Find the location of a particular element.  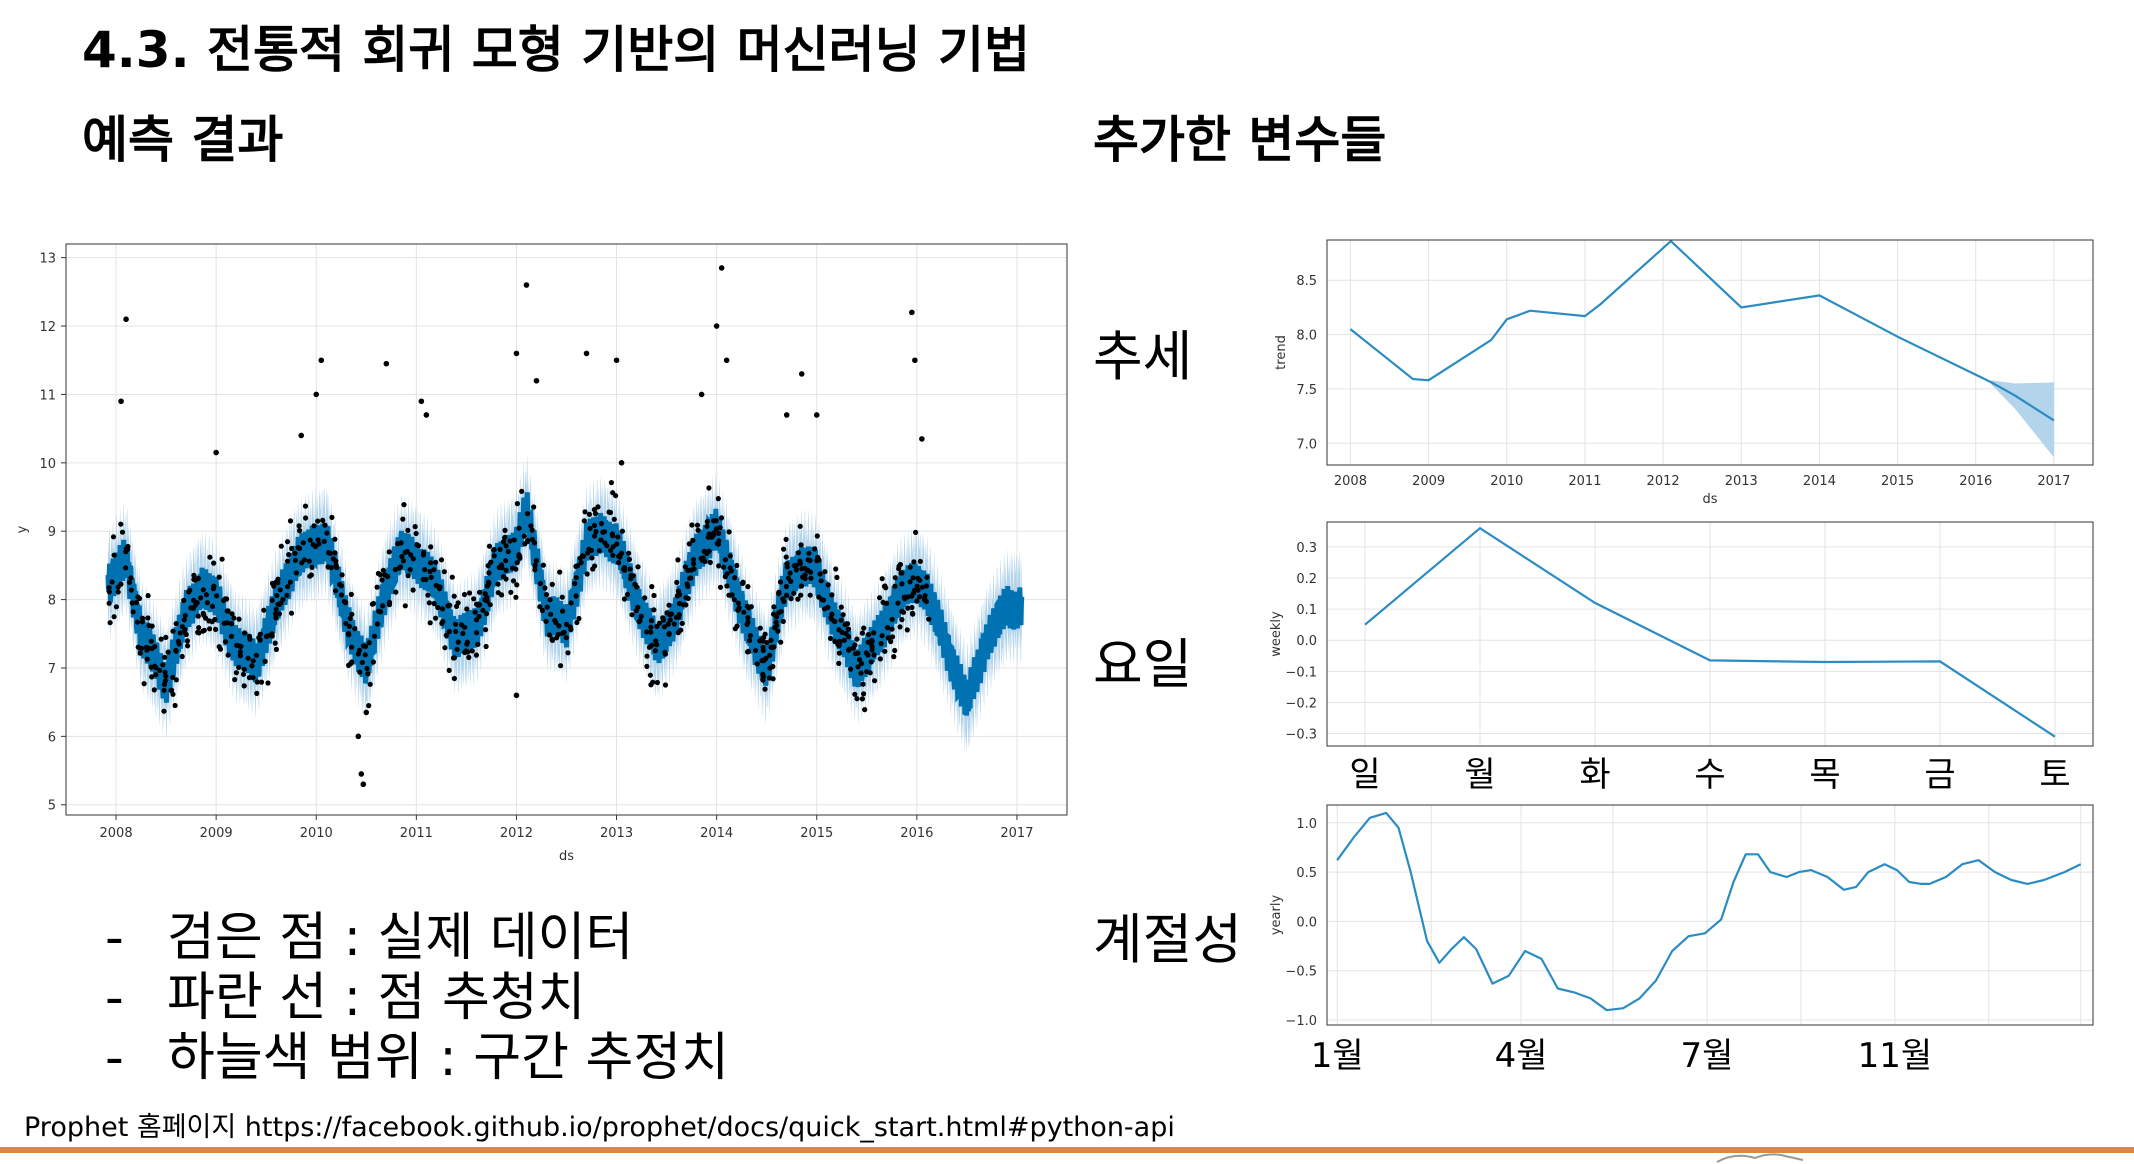

x-tick-label: 2015 is located at coordinates (1897, 481).